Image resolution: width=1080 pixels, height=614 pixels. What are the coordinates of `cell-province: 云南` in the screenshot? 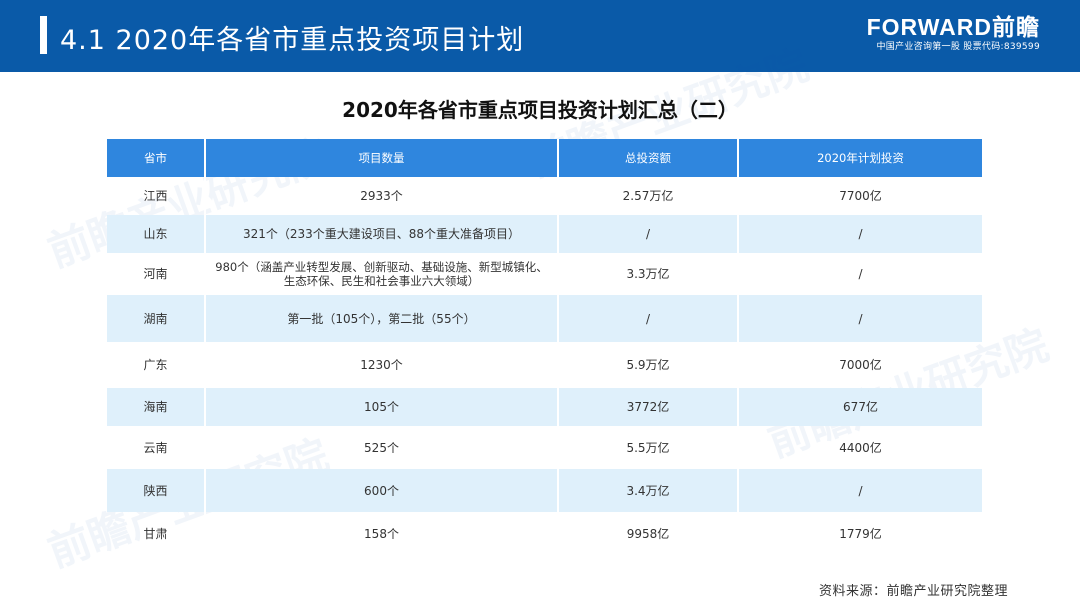 It's located at (156, 447).